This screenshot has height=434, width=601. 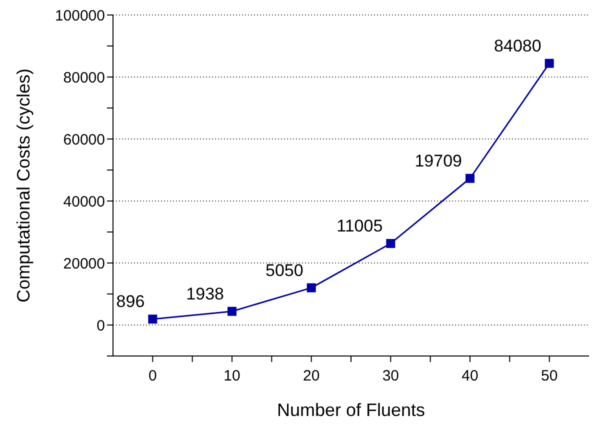 I want to click on y-tick-label: 100000, so click(x=79, y=15).